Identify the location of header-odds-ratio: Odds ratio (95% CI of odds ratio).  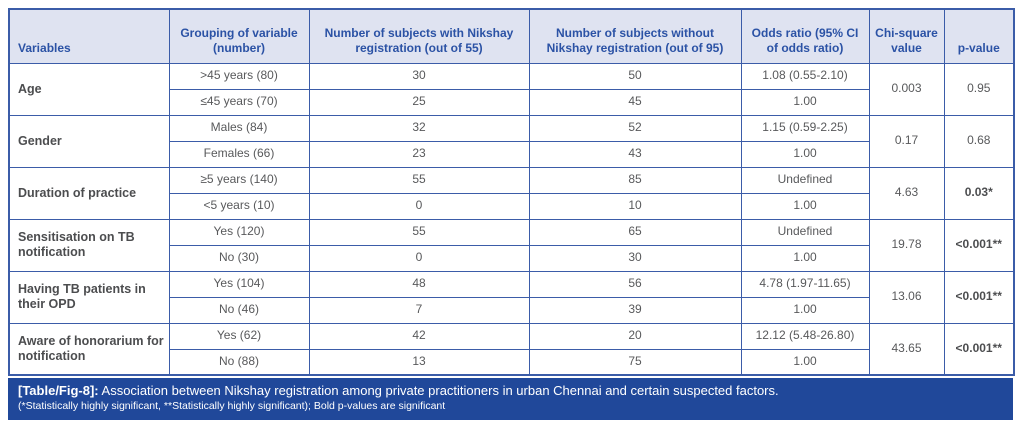
(805, 36).